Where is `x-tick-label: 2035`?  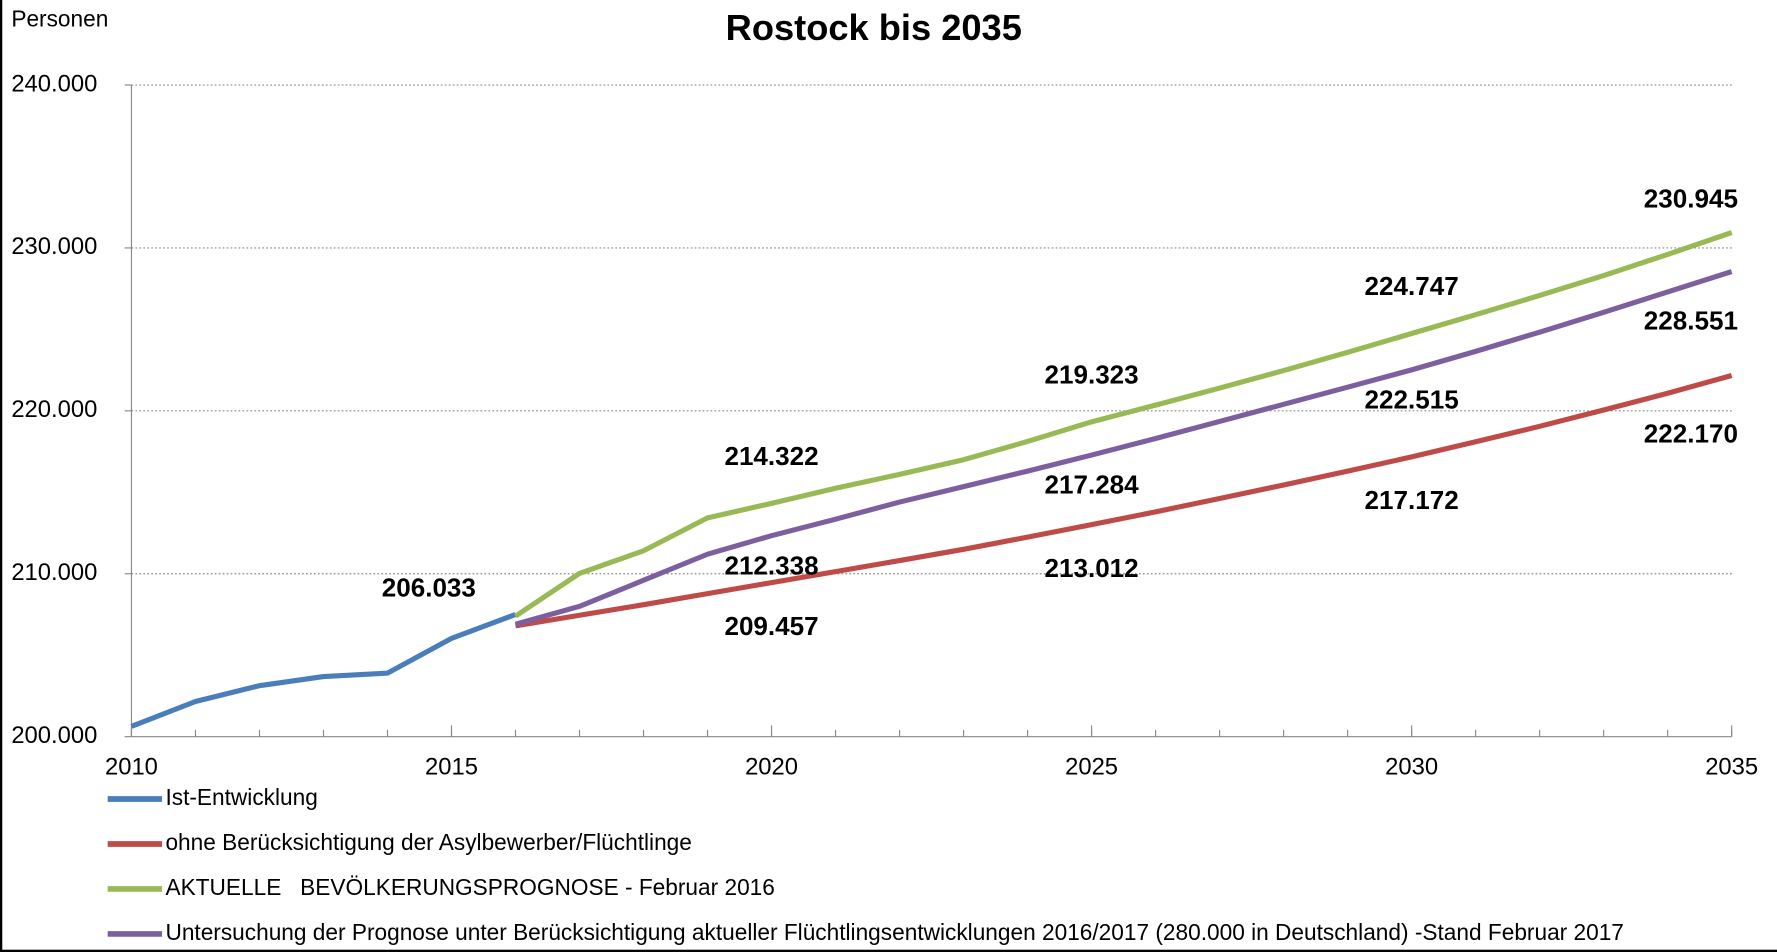
x-tick-label: 2035 is located at coordinates (1731, 767).